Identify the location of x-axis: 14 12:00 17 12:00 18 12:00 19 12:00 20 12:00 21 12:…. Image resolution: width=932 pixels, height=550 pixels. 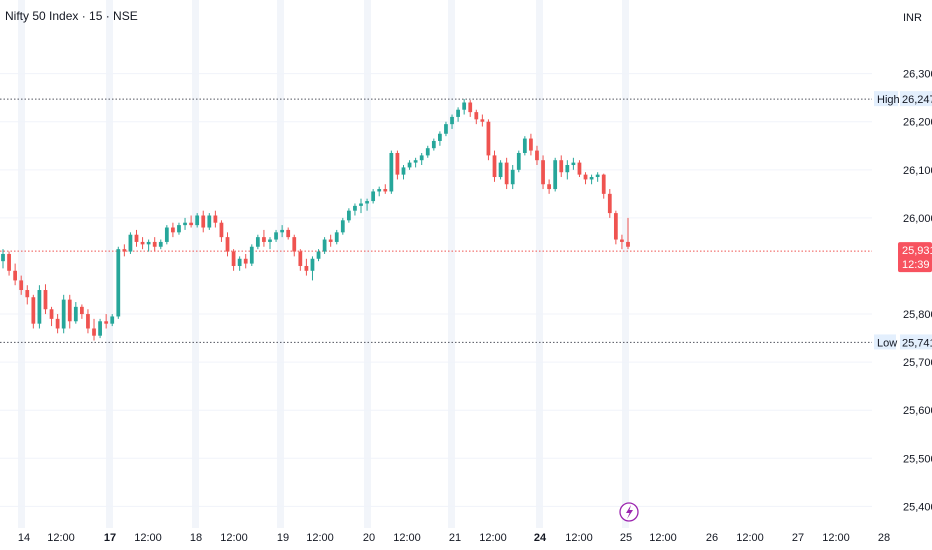
(454, 538).